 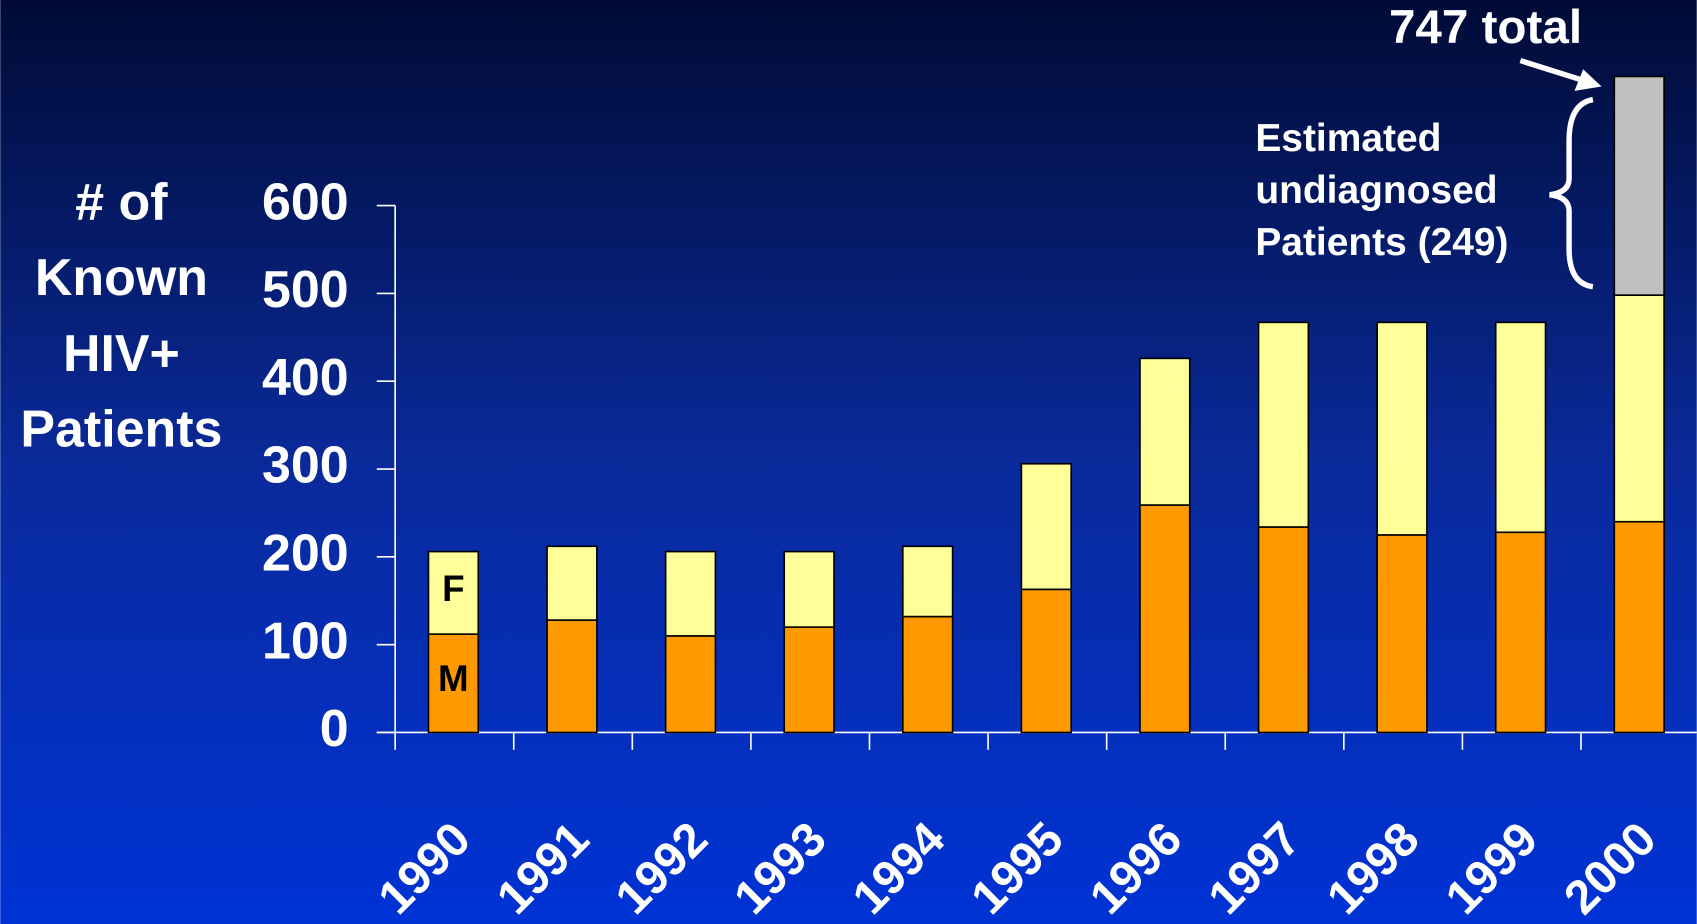 I want to click on arrow-head, so click(x=1588, y=80).